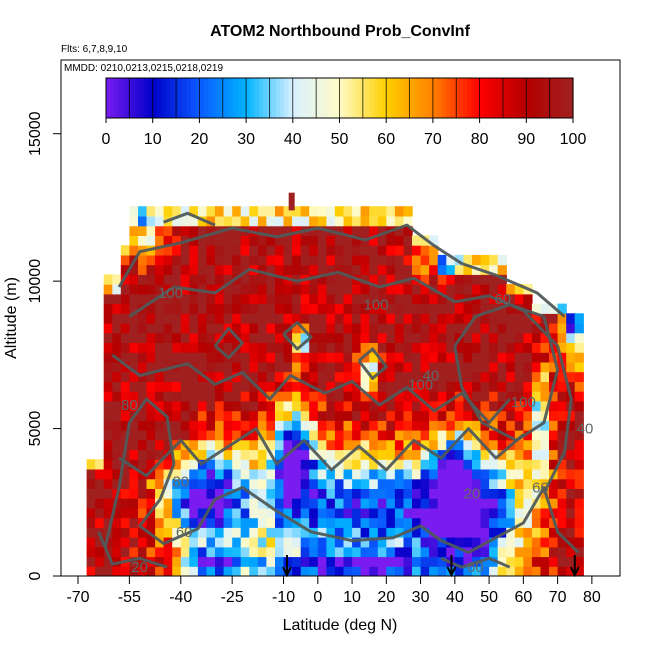 The image size is (650, 650). I want to click on x-tick-label: 0, so click(317, 597).